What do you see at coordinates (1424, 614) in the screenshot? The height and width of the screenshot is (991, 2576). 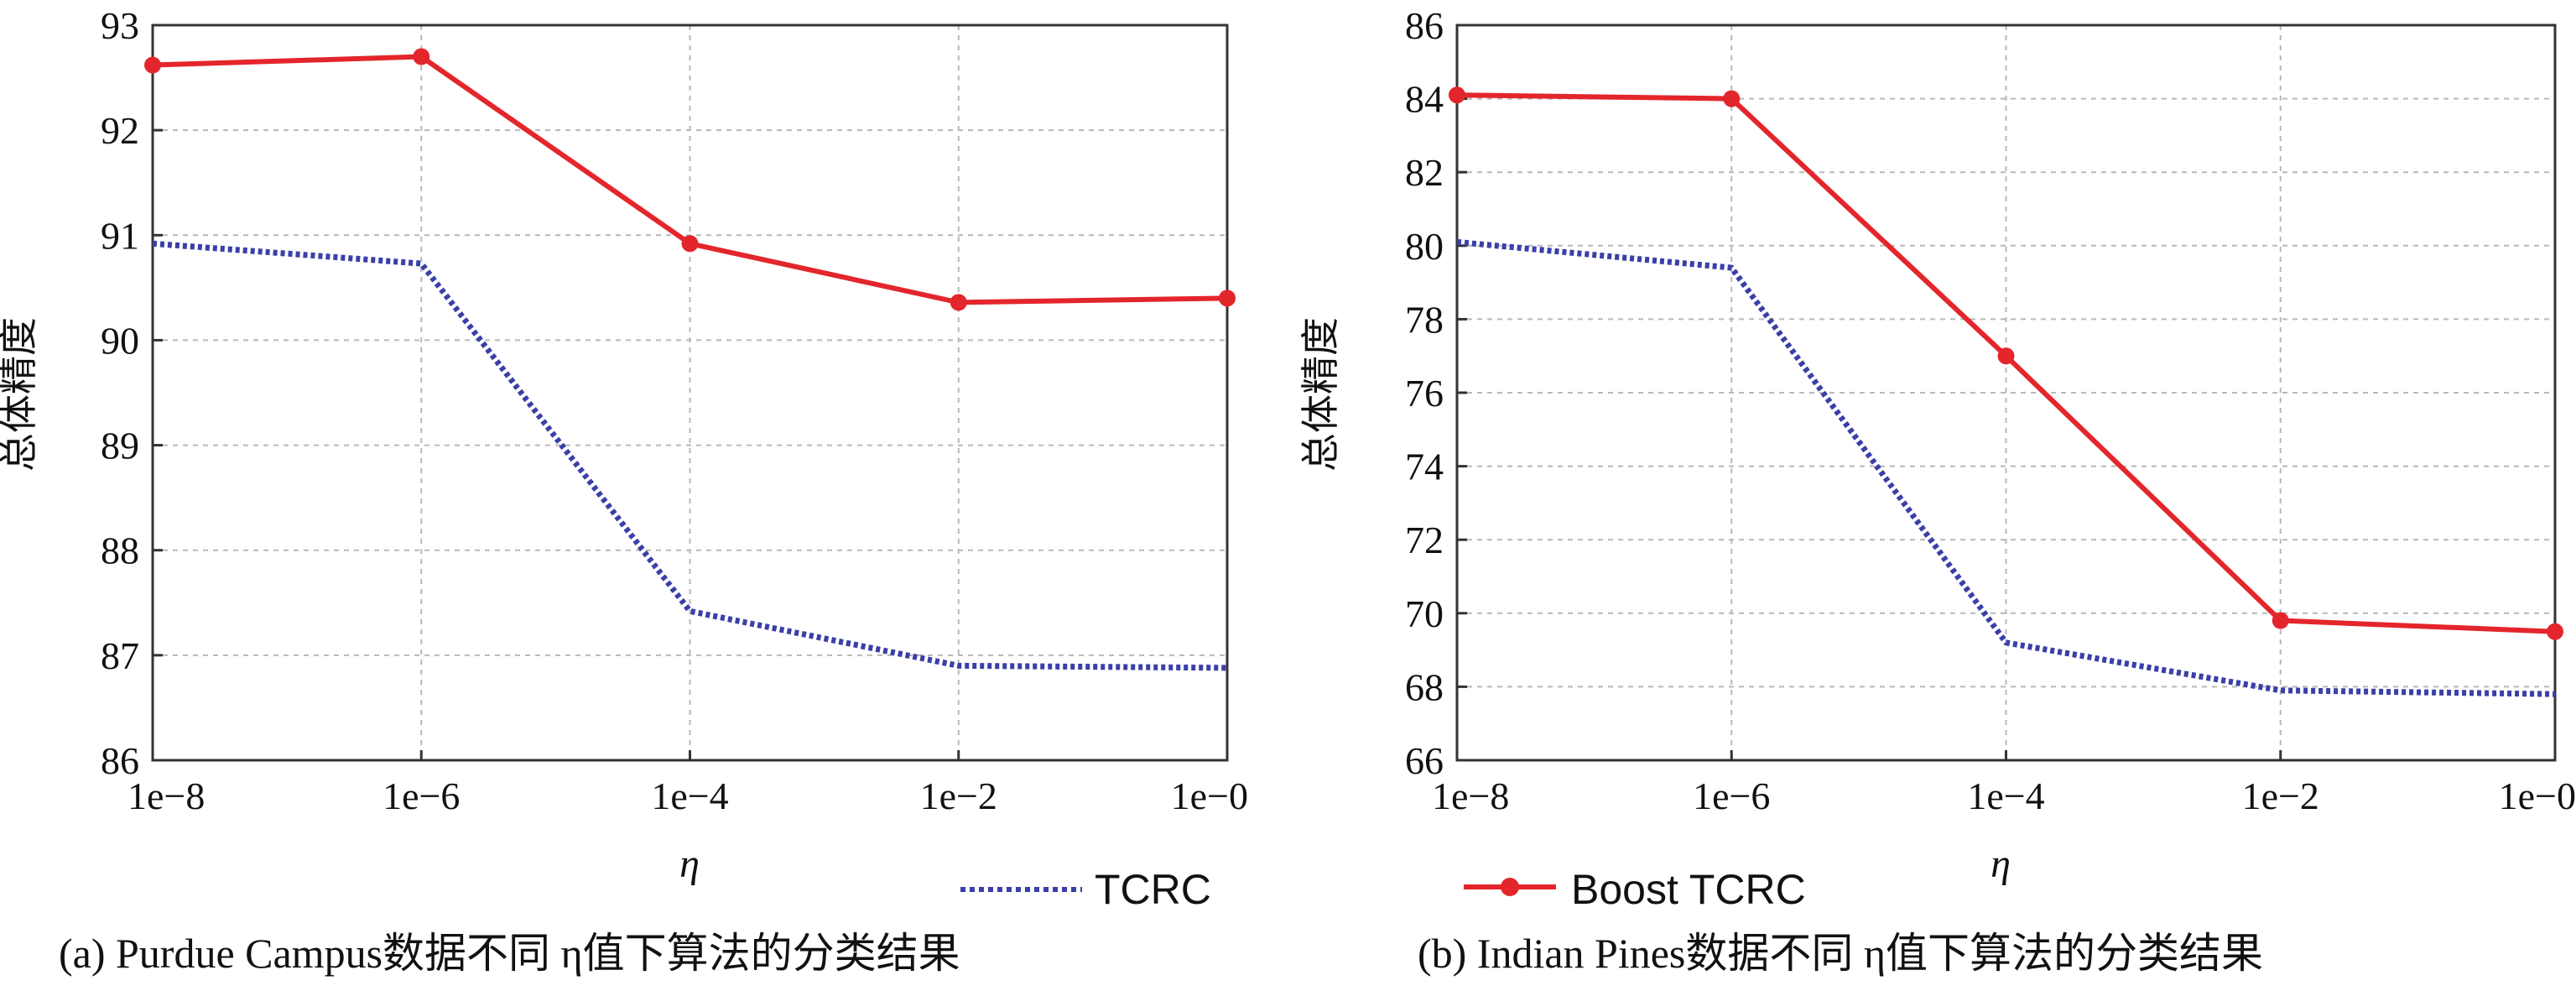 I see `y-tick-label: 70` at bounding box center [1424, 614].